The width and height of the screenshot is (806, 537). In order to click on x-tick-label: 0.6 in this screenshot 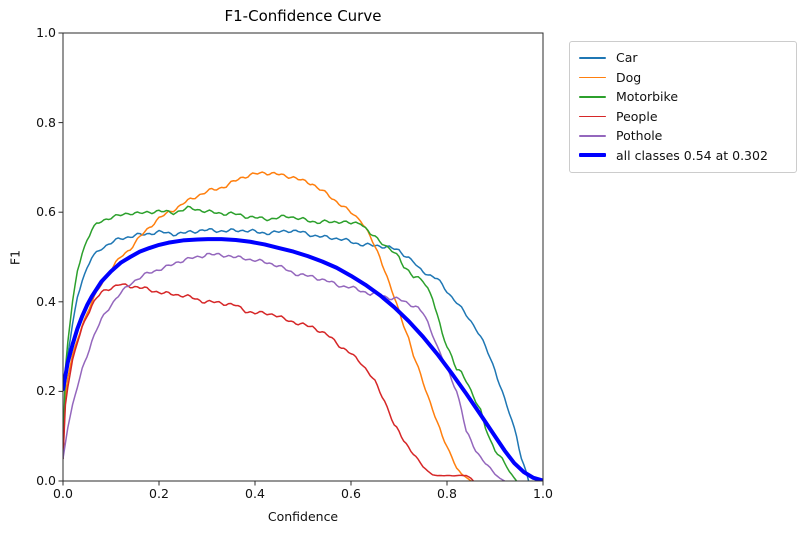, I will do `click(351, 493)`.